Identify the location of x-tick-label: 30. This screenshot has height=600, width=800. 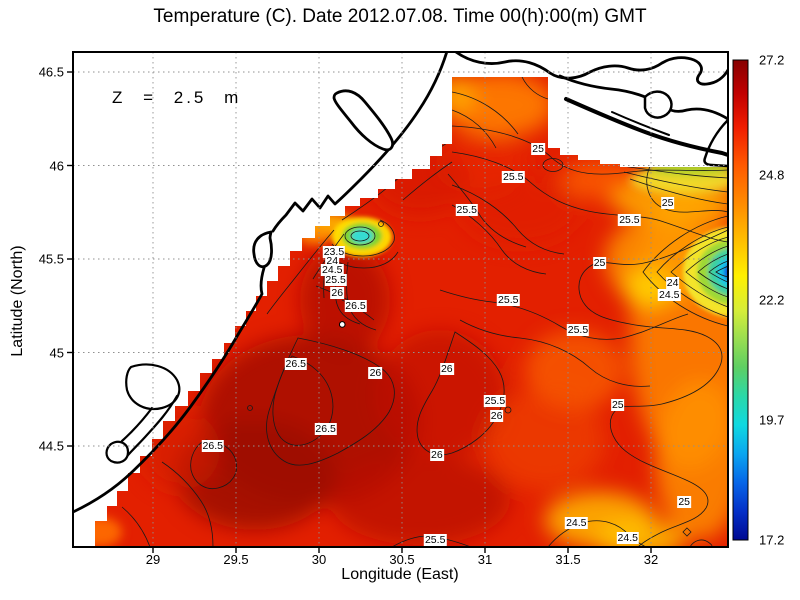
(319, 559).